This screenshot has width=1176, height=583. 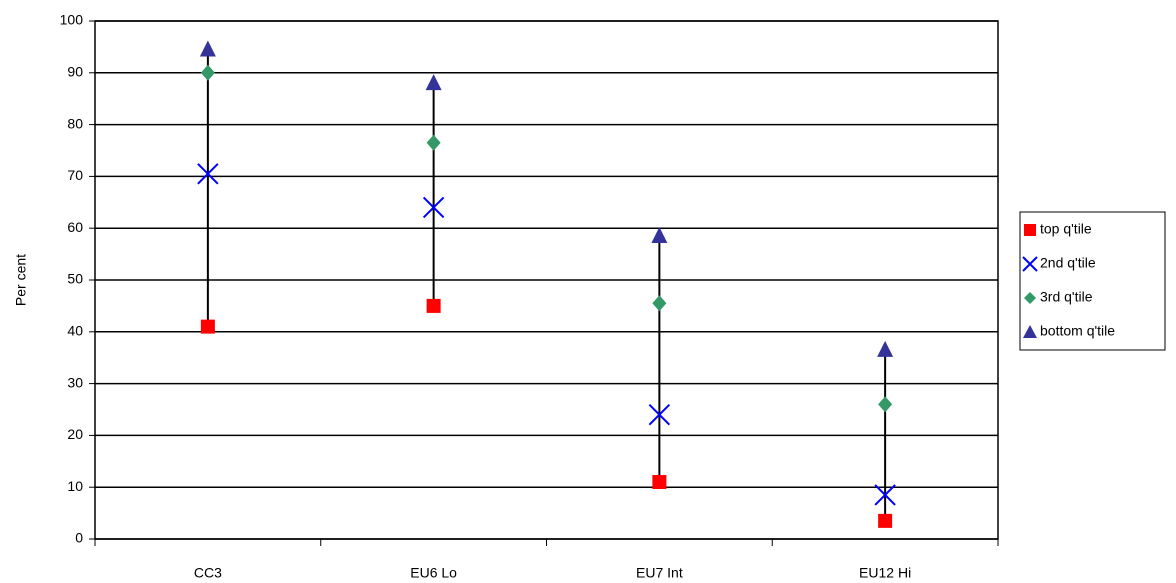 I want to click on legend-label: bottom q'tile, so click(x=1077, y=331).